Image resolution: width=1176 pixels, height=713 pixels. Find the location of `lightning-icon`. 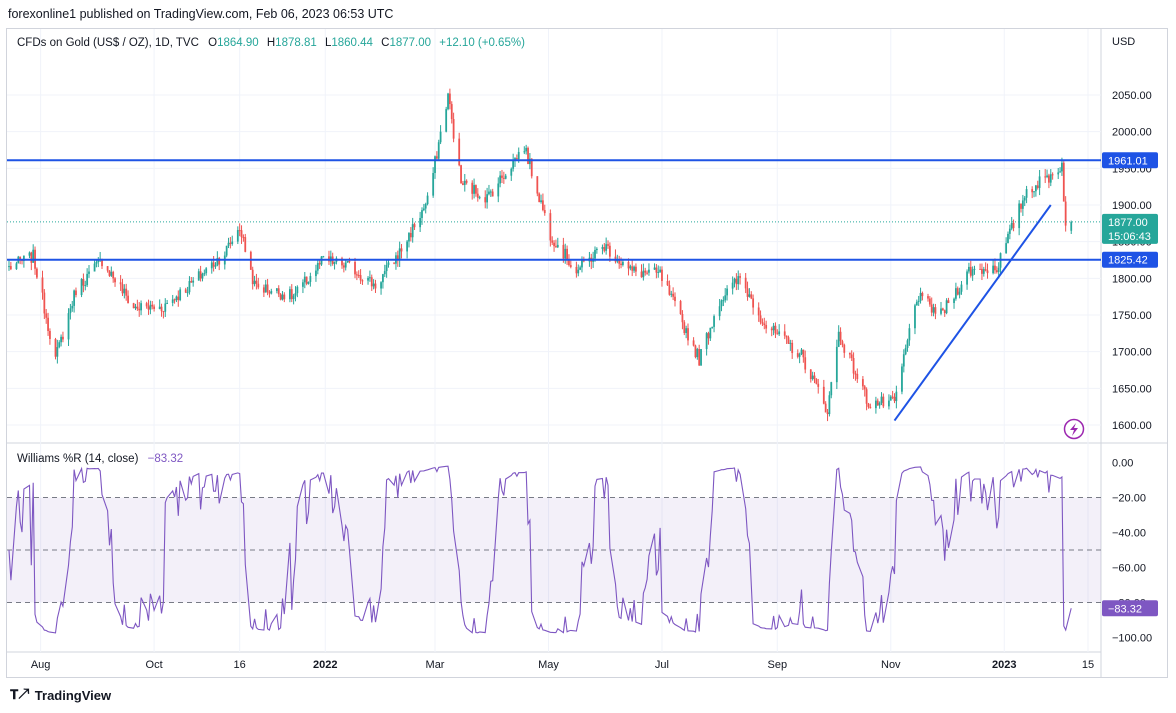

lightning-icon is located at coordinates (1074, 429).